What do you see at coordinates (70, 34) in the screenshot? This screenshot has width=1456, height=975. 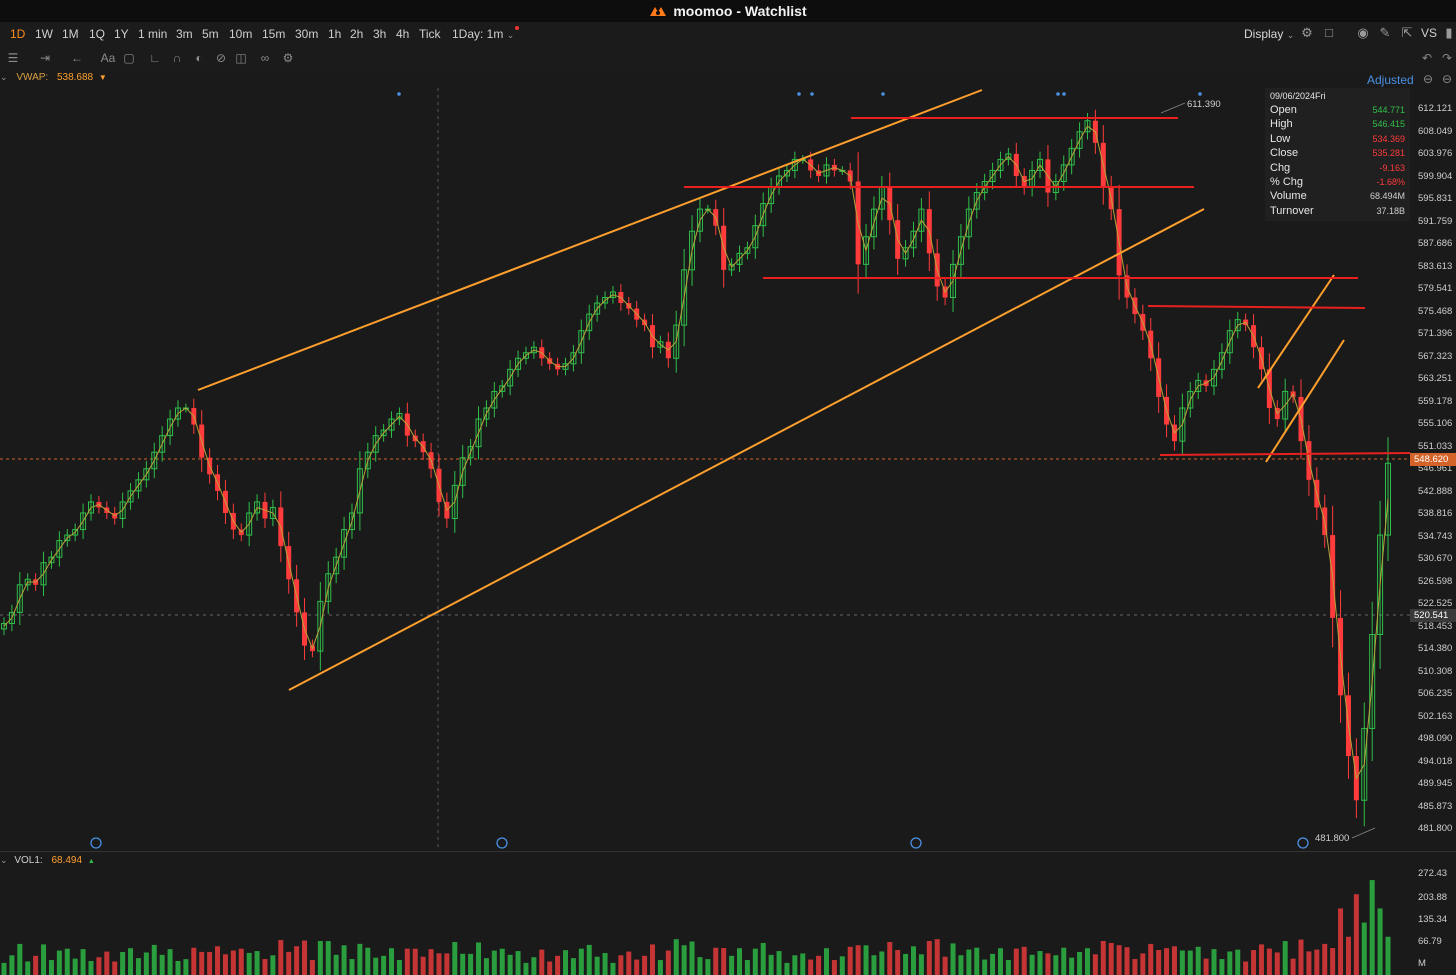 I see `tf-1m: 1M` at bounding box center [70, 34].